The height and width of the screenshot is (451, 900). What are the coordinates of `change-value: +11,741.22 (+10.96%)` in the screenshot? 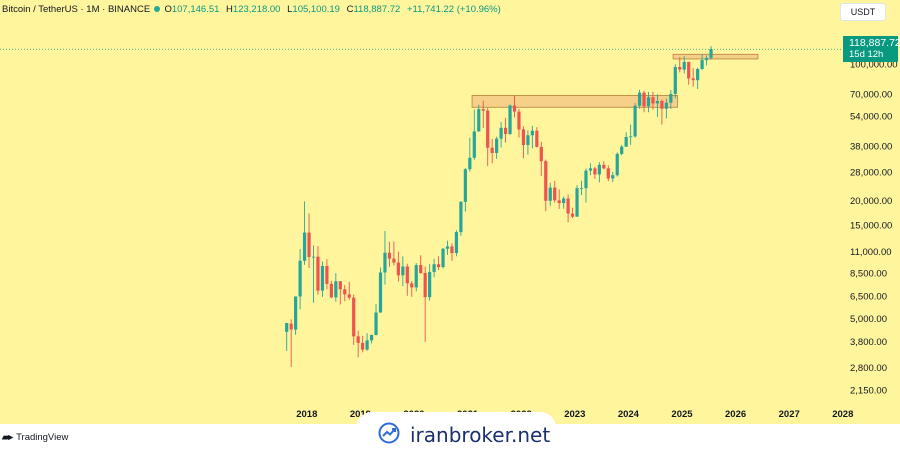 It's located at (453, 9).